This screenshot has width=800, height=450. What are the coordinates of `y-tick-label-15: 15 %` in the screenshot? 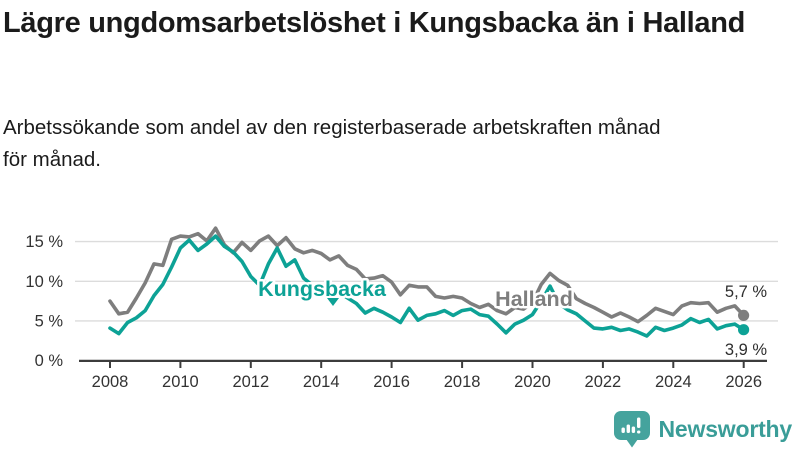 It's located at (44, 242).